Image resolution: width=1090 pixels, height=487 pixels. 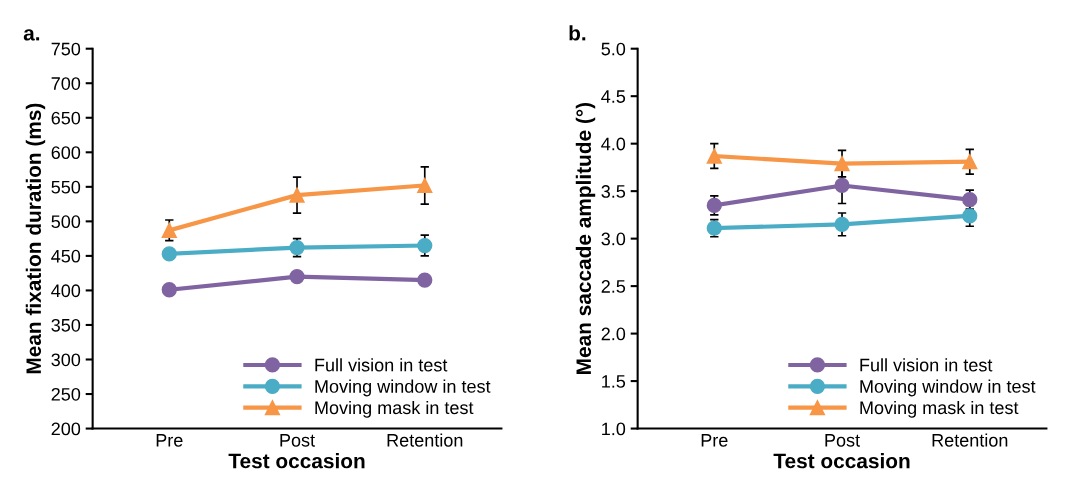 What do you see at coordinates (66, 394) in the screenshot?
I see `y-tick-label: 250` at bounding box center [66, 394].